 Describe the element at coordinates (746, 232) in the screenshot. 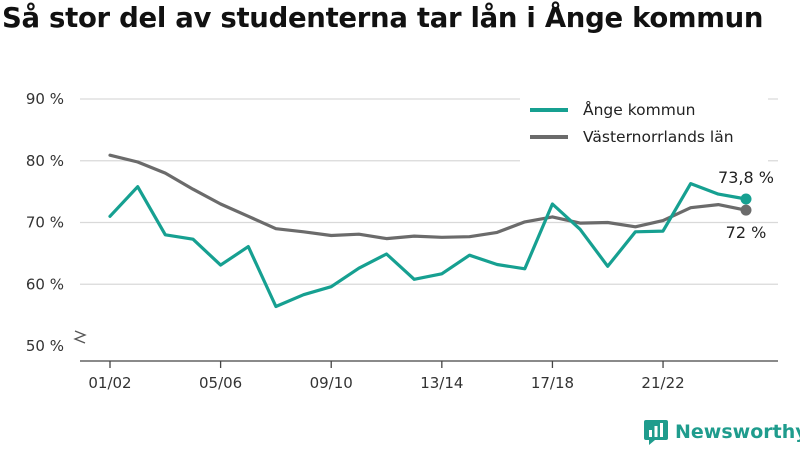

I see `end-label-lan: 72 %` at that location.